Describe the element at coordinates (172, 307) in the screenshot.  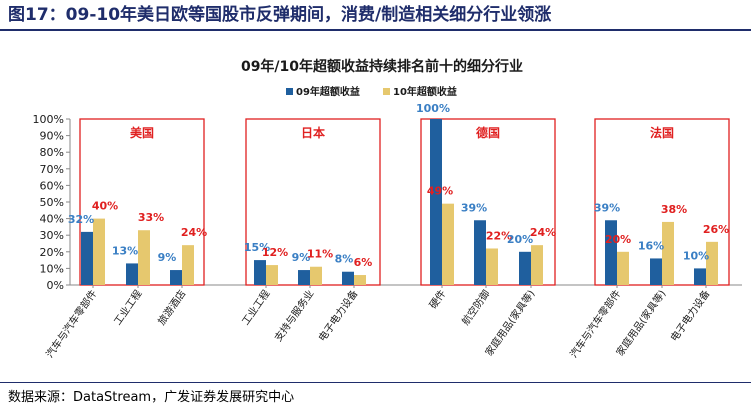
I see `category-label: 旅游酒店` at that location.